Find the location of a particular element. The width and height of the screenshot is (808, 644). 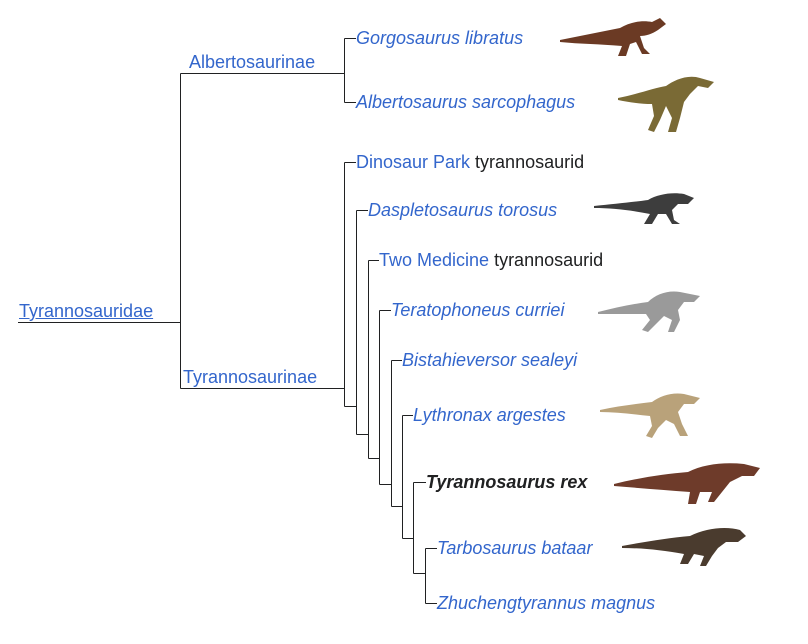

taxon-gorgosaurus-libratus: Gorgosaurus libratus is located at coordinates (440, 38).